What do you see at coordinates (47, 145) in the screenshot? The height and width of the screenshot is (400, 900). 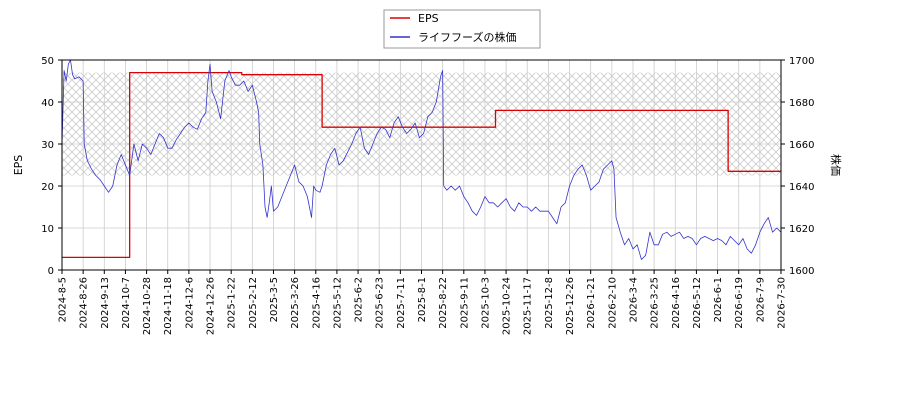 I see `y-left-tick-label: 30` at bounding box center [47, 145].